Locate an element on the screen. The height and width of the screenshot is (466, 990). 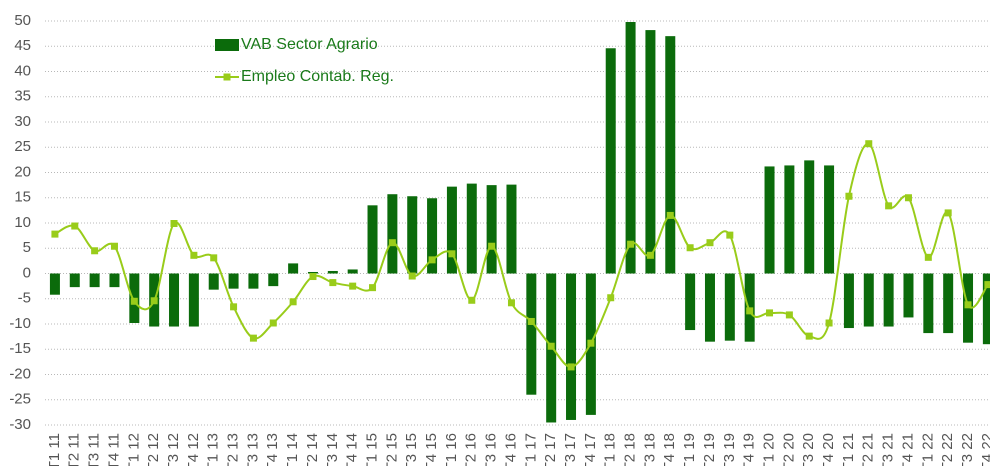
x-tick-label: T2 13 is located at coordinates (233, 449).